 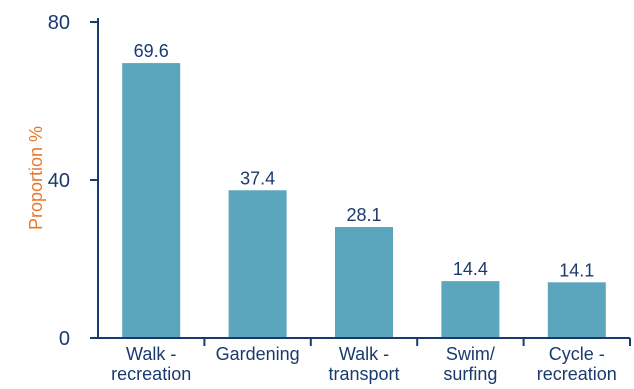 I want to click on category-label: transport, so click(x=363, y=374).